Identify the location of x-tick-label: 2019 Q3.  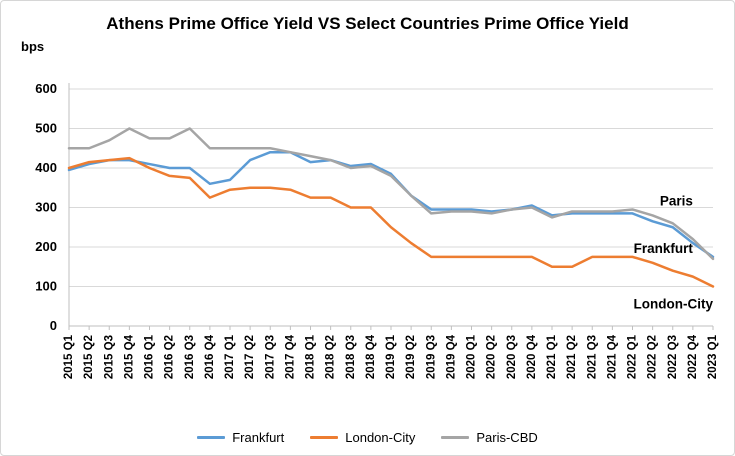
(431, 357).